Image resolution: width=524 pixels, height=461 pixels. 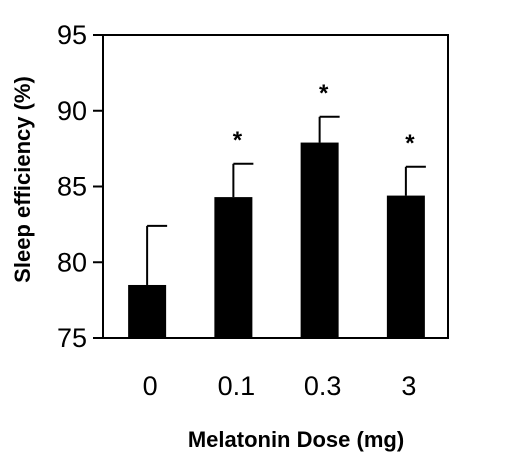 What do you see at coordinates (72, 35) in the screenshot?
I see `y-tick-label: 95` at bounding box center [72, 35].